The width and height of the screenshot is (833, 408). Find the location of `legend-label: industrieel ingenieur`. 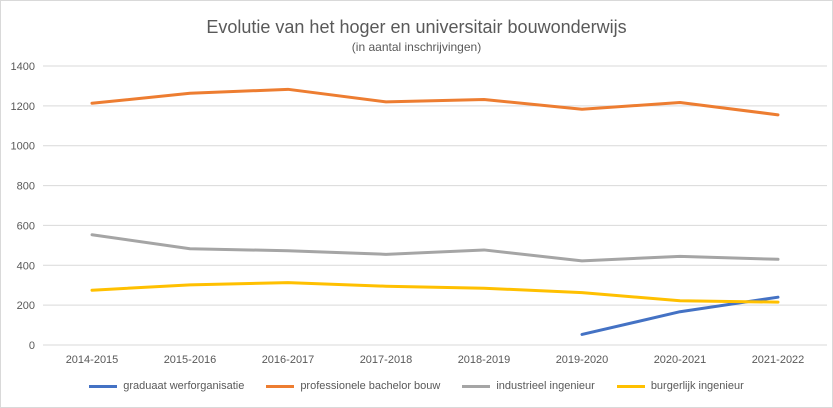

legend-label: industrieel ingenieur is located at coordinates (545, 386).